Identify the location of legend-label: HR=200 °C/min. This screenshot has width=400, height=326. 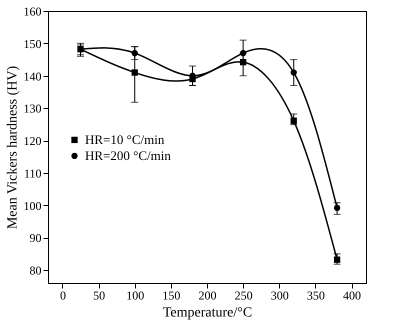
(128, 155).